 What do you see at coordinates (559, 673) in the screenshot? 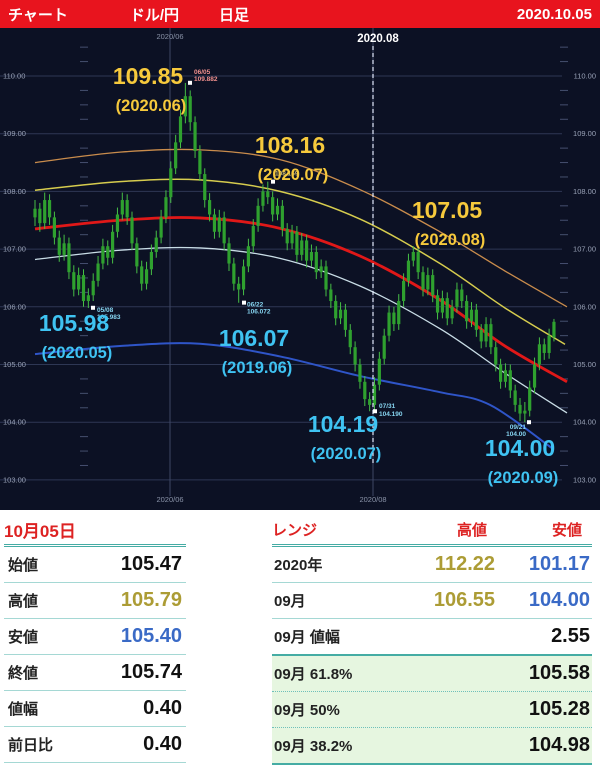
I see `row-value: 105.58` at bounding box center [559, 673].